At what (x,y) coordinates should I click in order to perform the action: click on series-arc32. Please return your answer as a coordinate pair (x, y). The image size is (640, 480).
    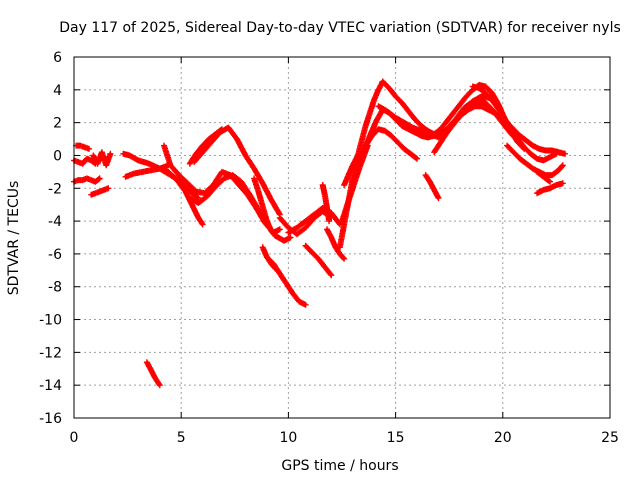
    Looking at the image, I should click on (543, 176).